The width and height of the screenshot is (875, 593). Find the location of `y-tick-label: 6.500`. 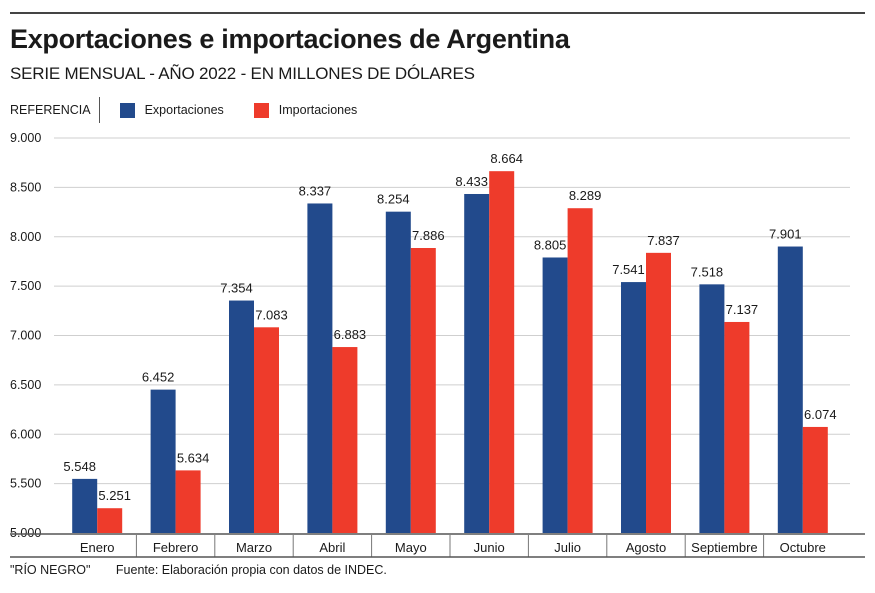

y-tick-label: 6.500 is located at coordinates (25, 385).